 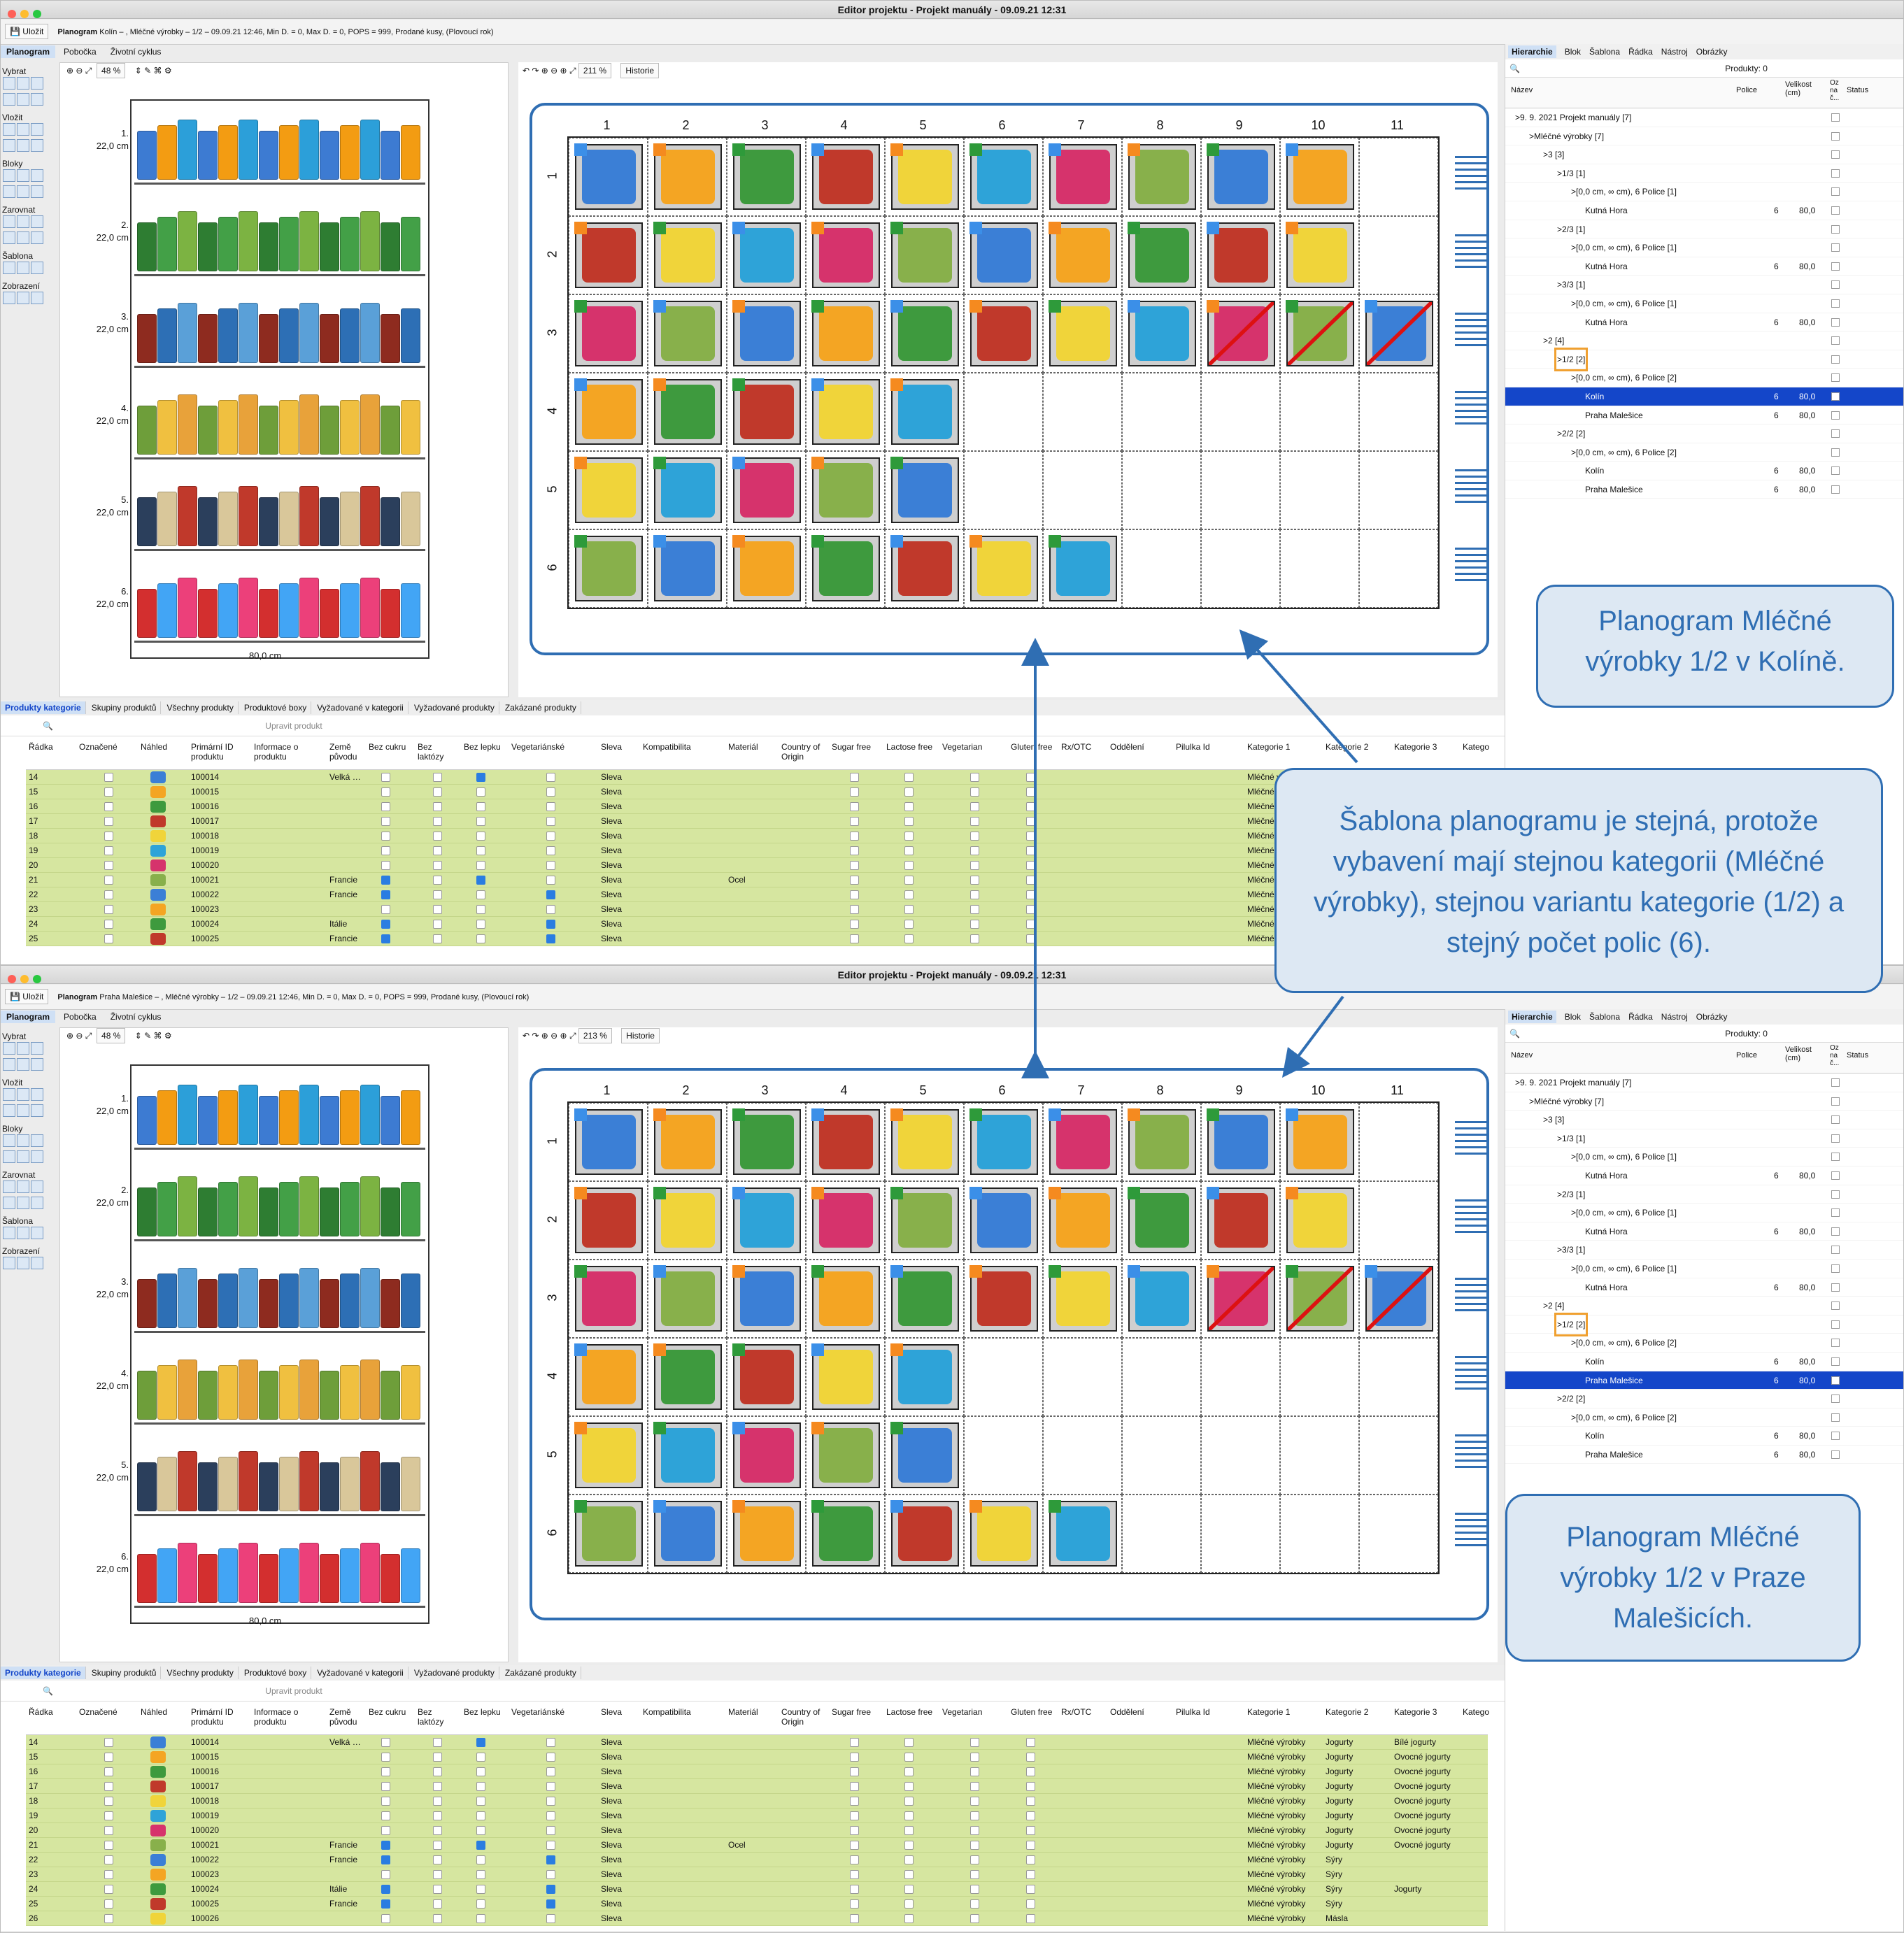 What do you see at coordinates (1704, 359) in the screenshot?
I see `tree-row: >1/2 [2]` at bounding box center [1704, 359].